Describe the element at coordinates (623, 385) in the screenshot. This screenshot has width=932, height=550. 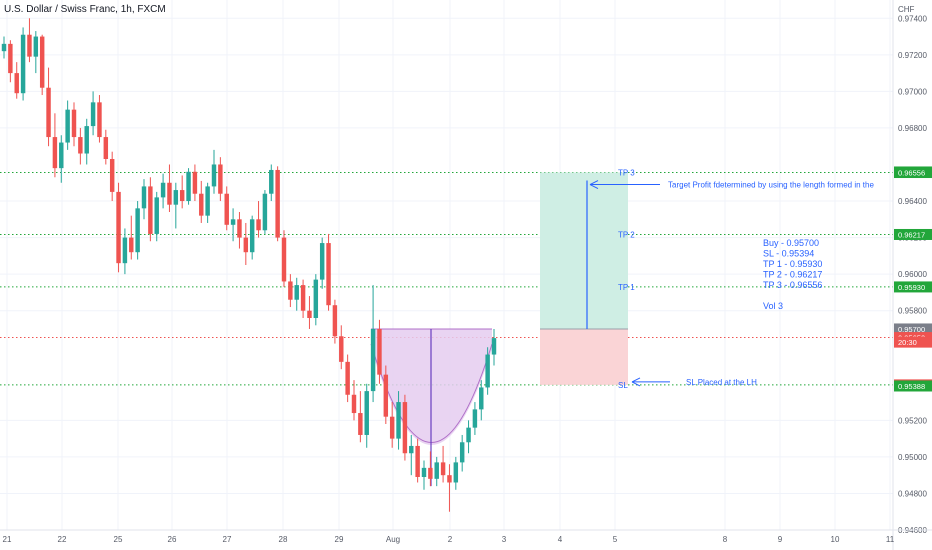
I see `level-label: SL` at that location.